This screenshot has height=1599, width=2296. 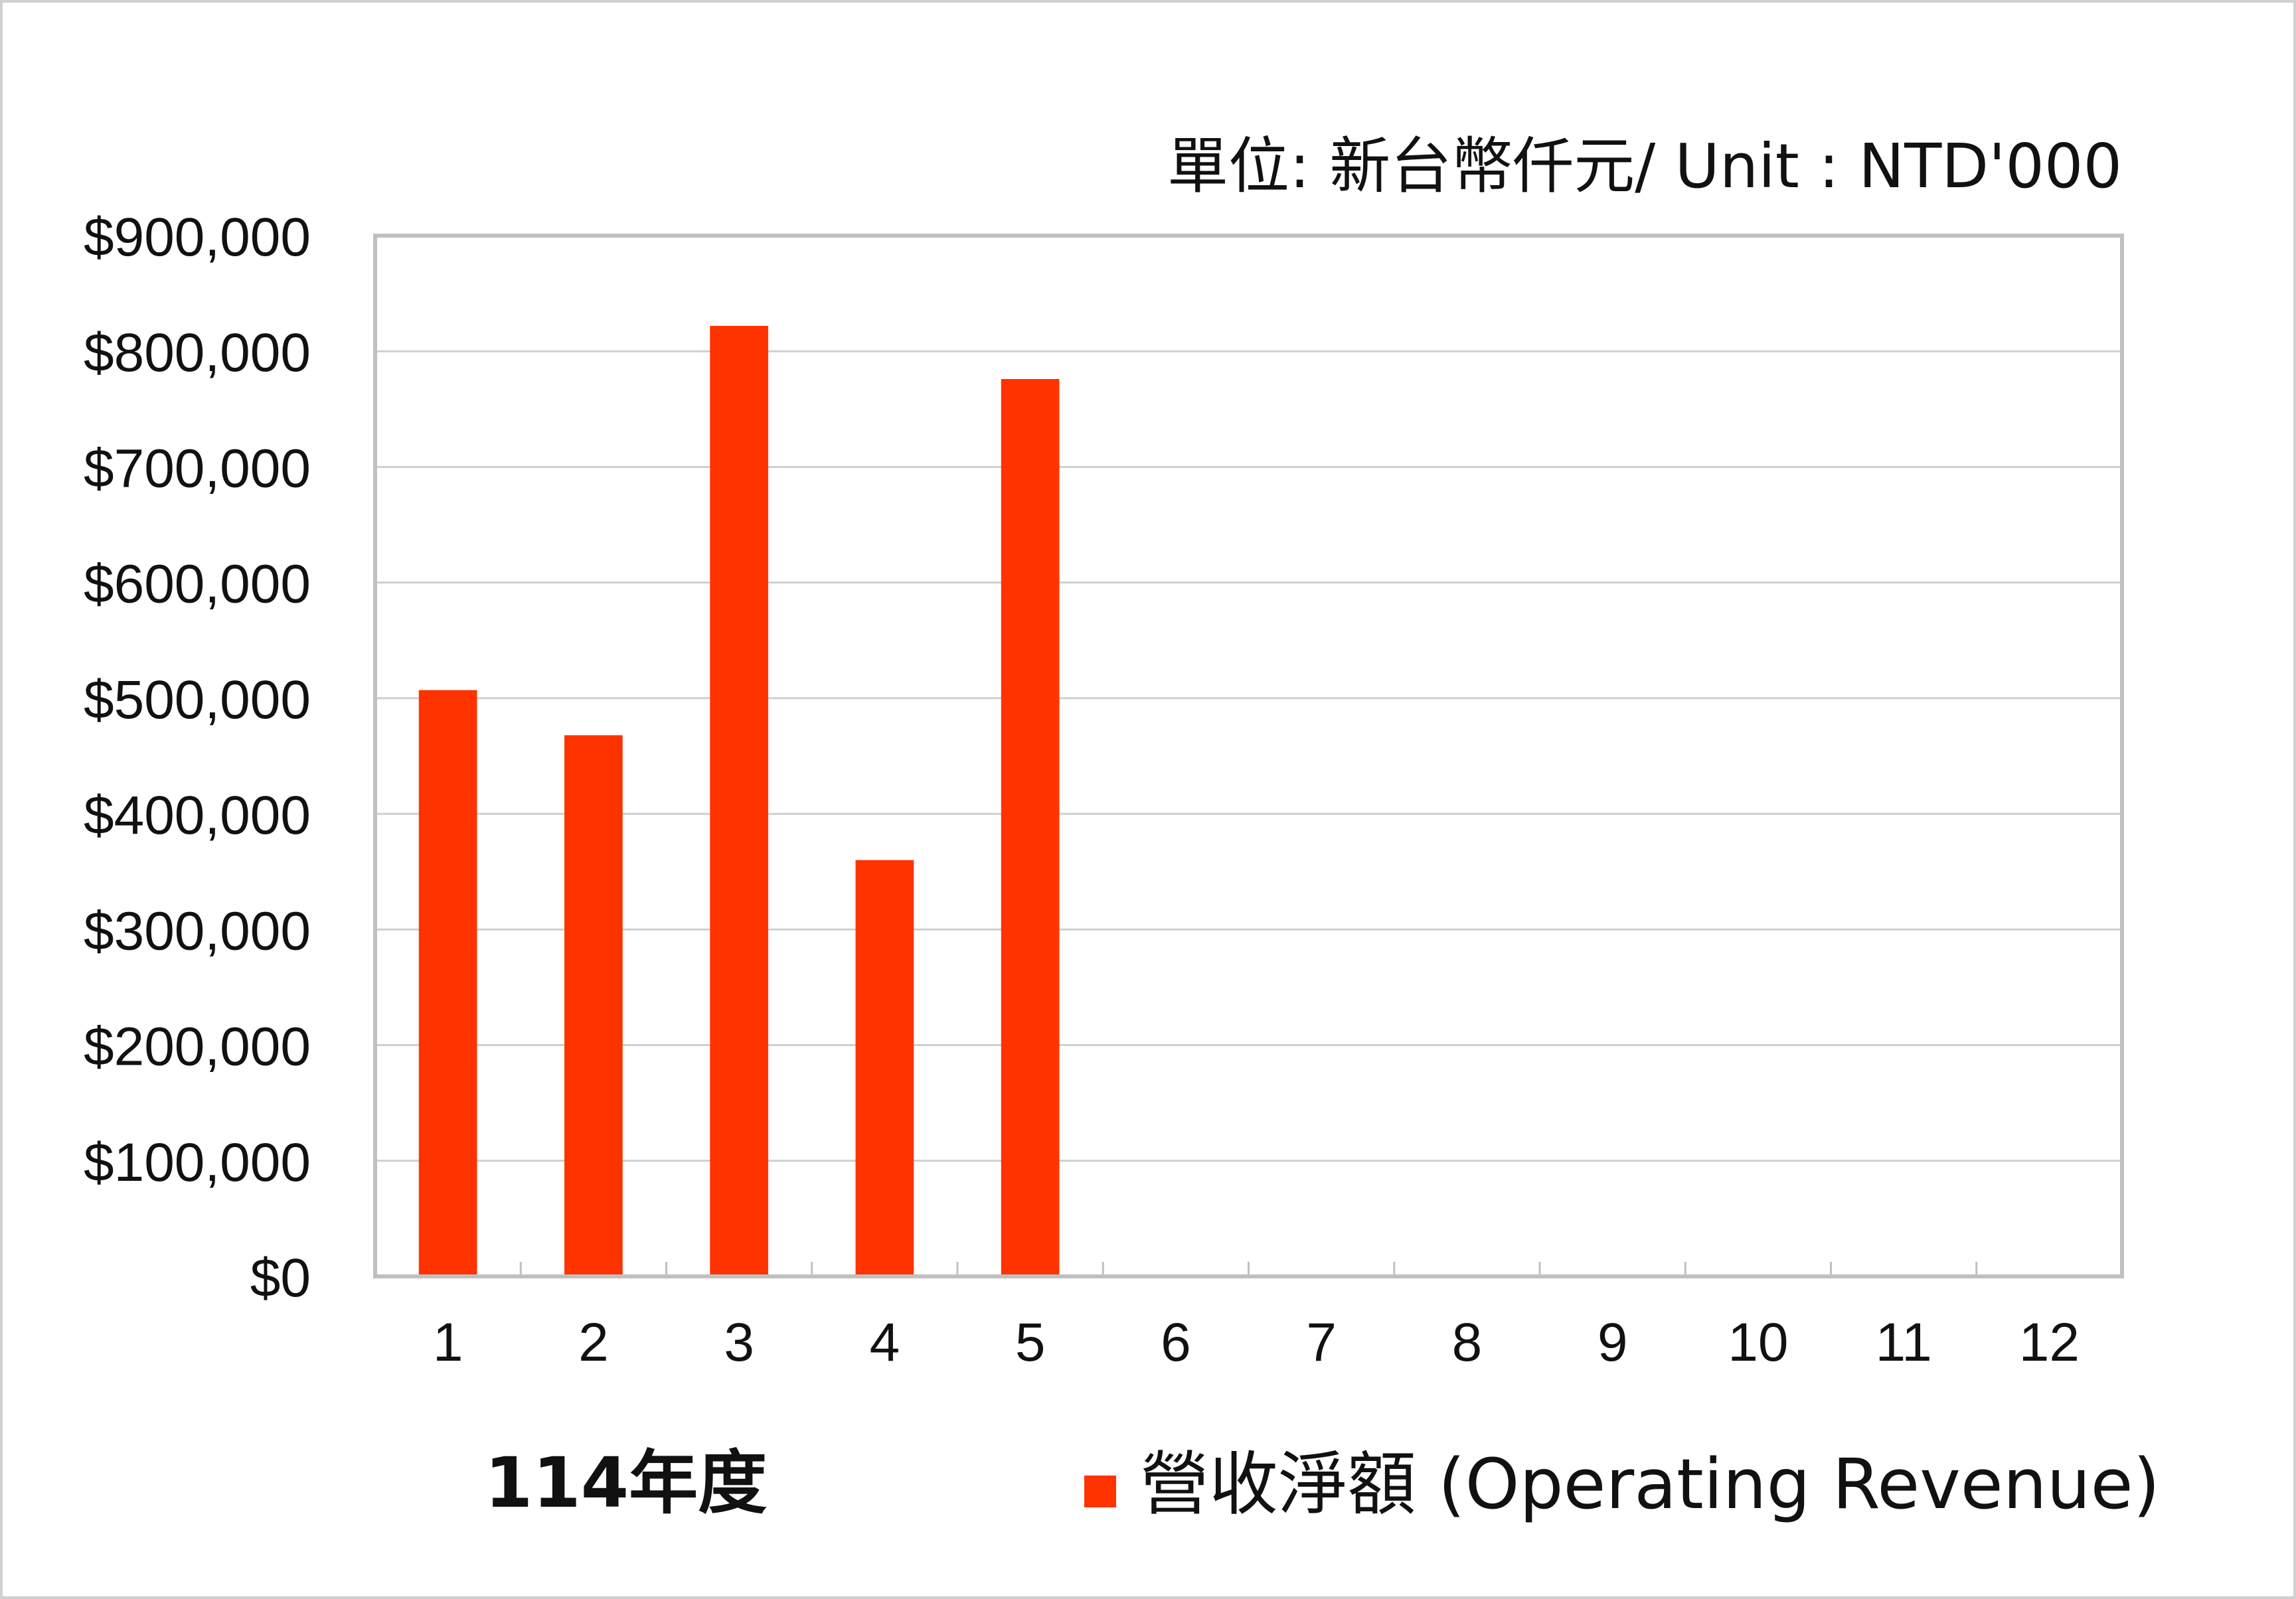 What do you see at coordinates (280, 1278) in the screenshot?
I see `y-tick-label: $0` at bounding box center [280, 1278].